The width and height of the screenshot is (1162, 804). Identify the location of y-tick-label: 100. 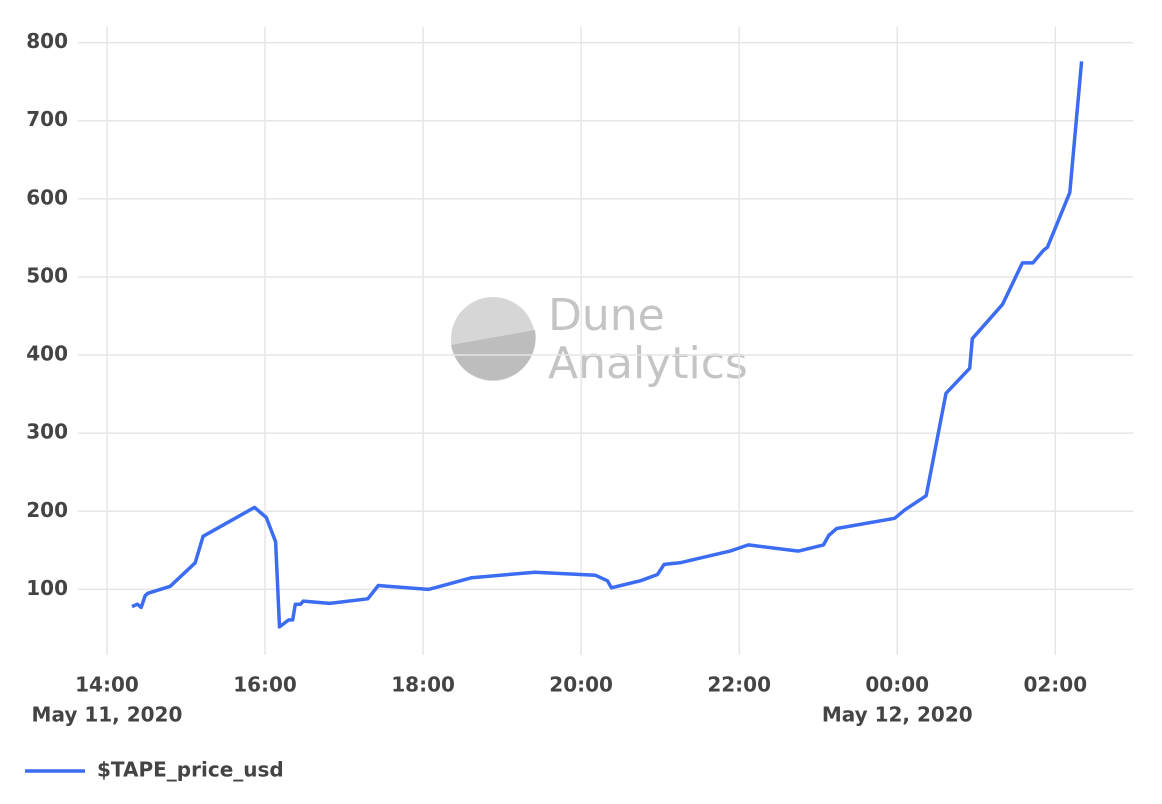
(47, 588).